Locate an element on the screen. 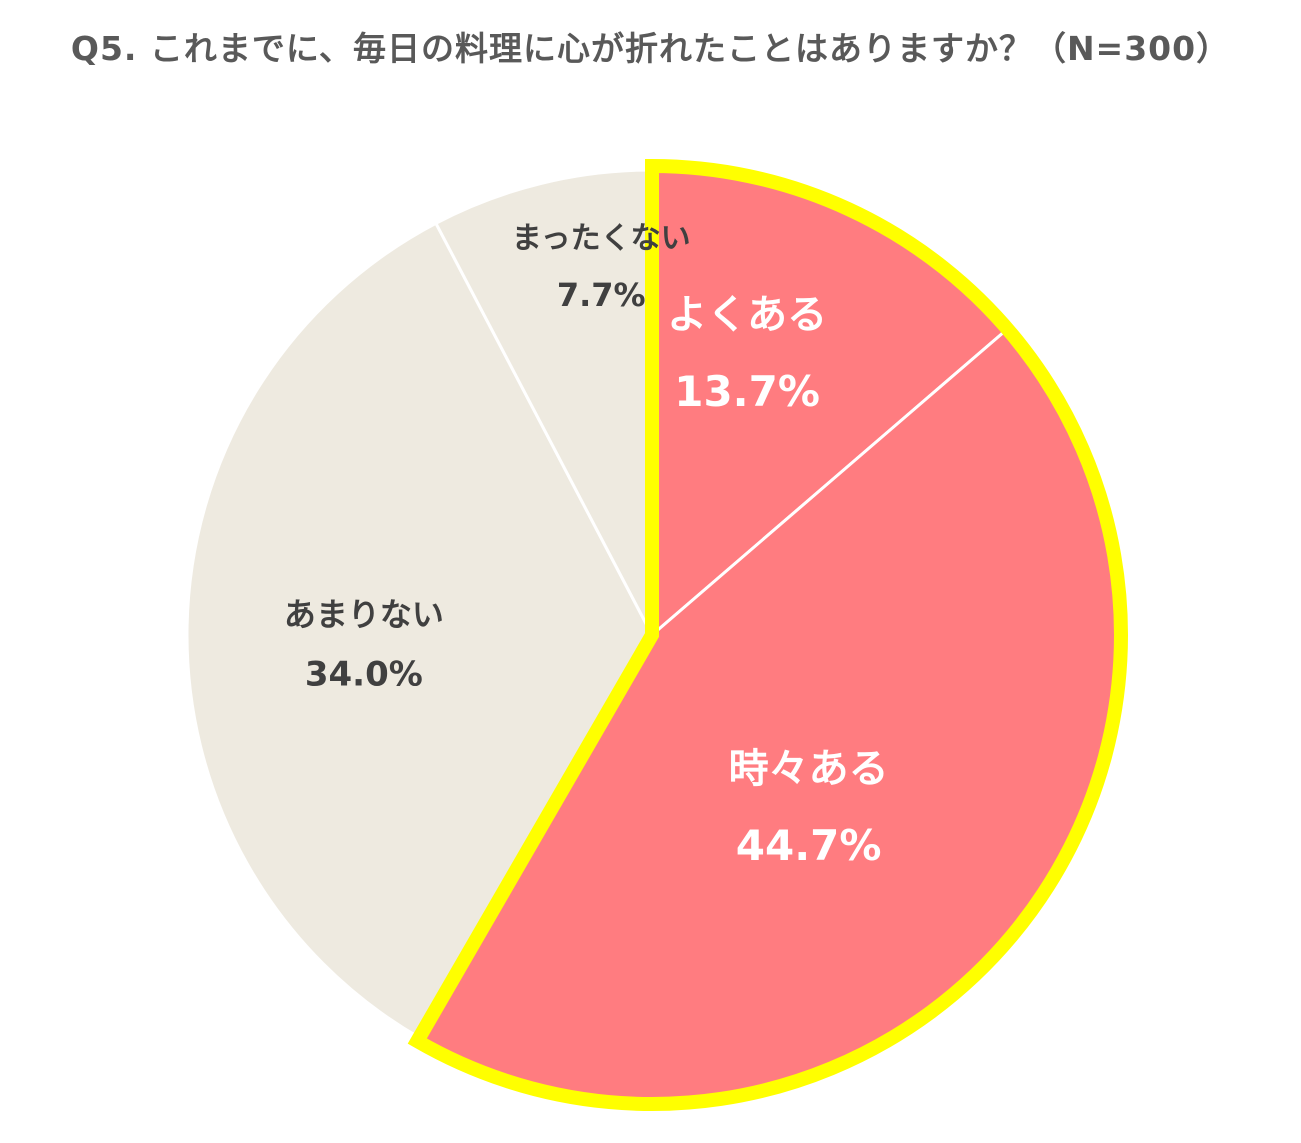 The height and width of the screenshot is (1143, 1301). slice-label-1: よくある is located at coordinates (747, 315).